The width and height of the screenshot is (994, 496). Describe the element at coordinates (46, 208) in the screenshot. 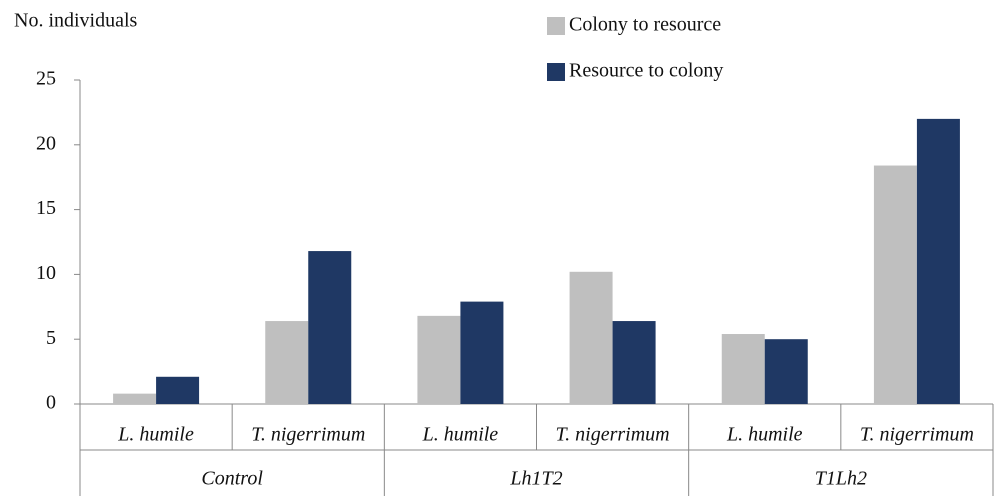

I see `y-tick-label: 15` at that location.